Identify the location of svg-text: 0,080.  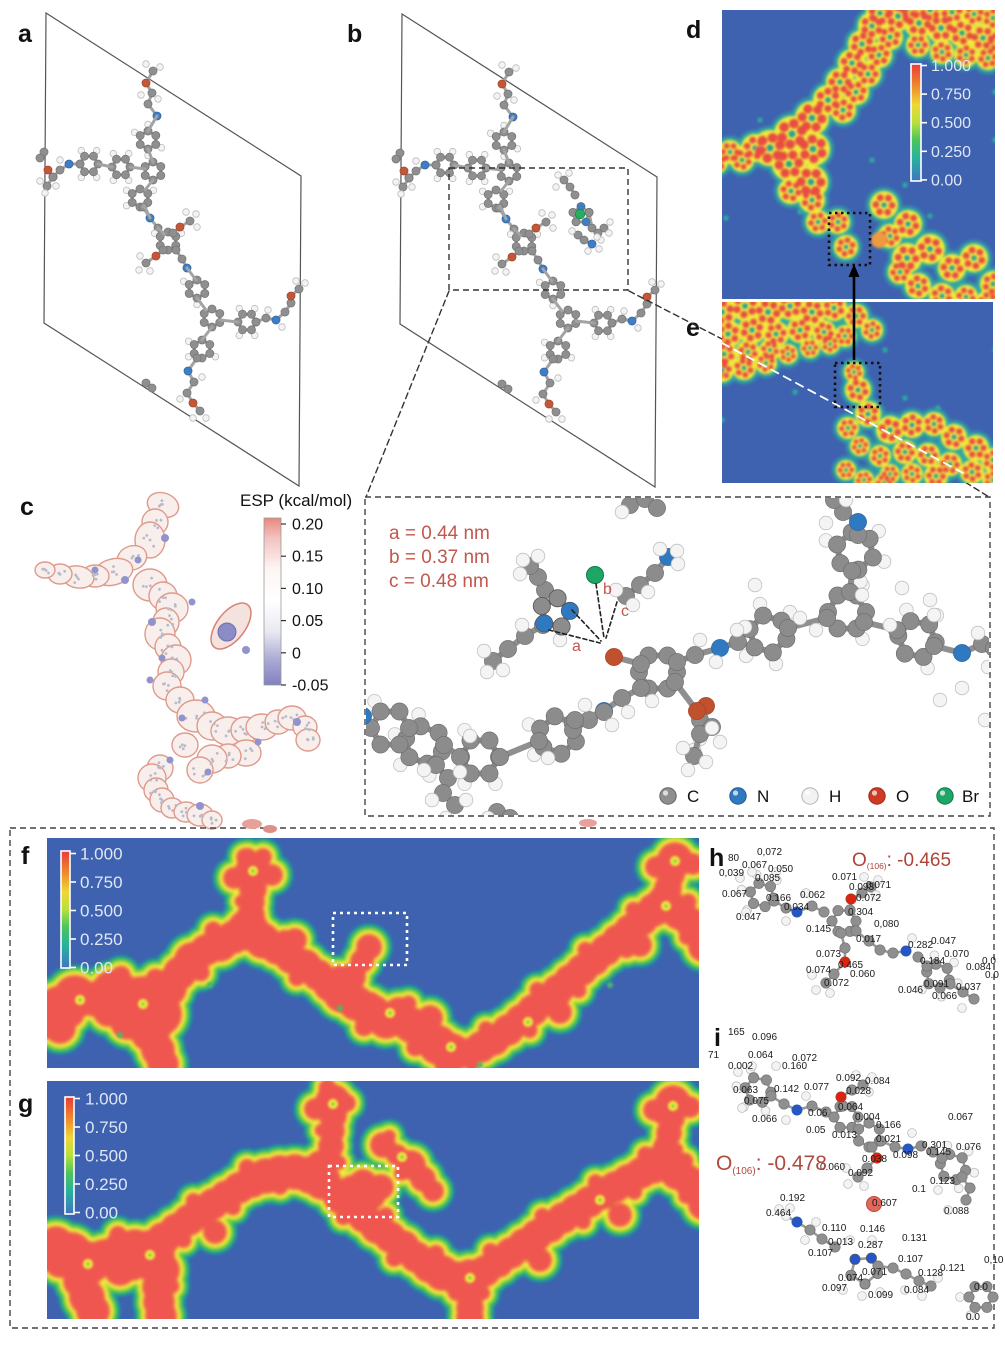
(886, 924).